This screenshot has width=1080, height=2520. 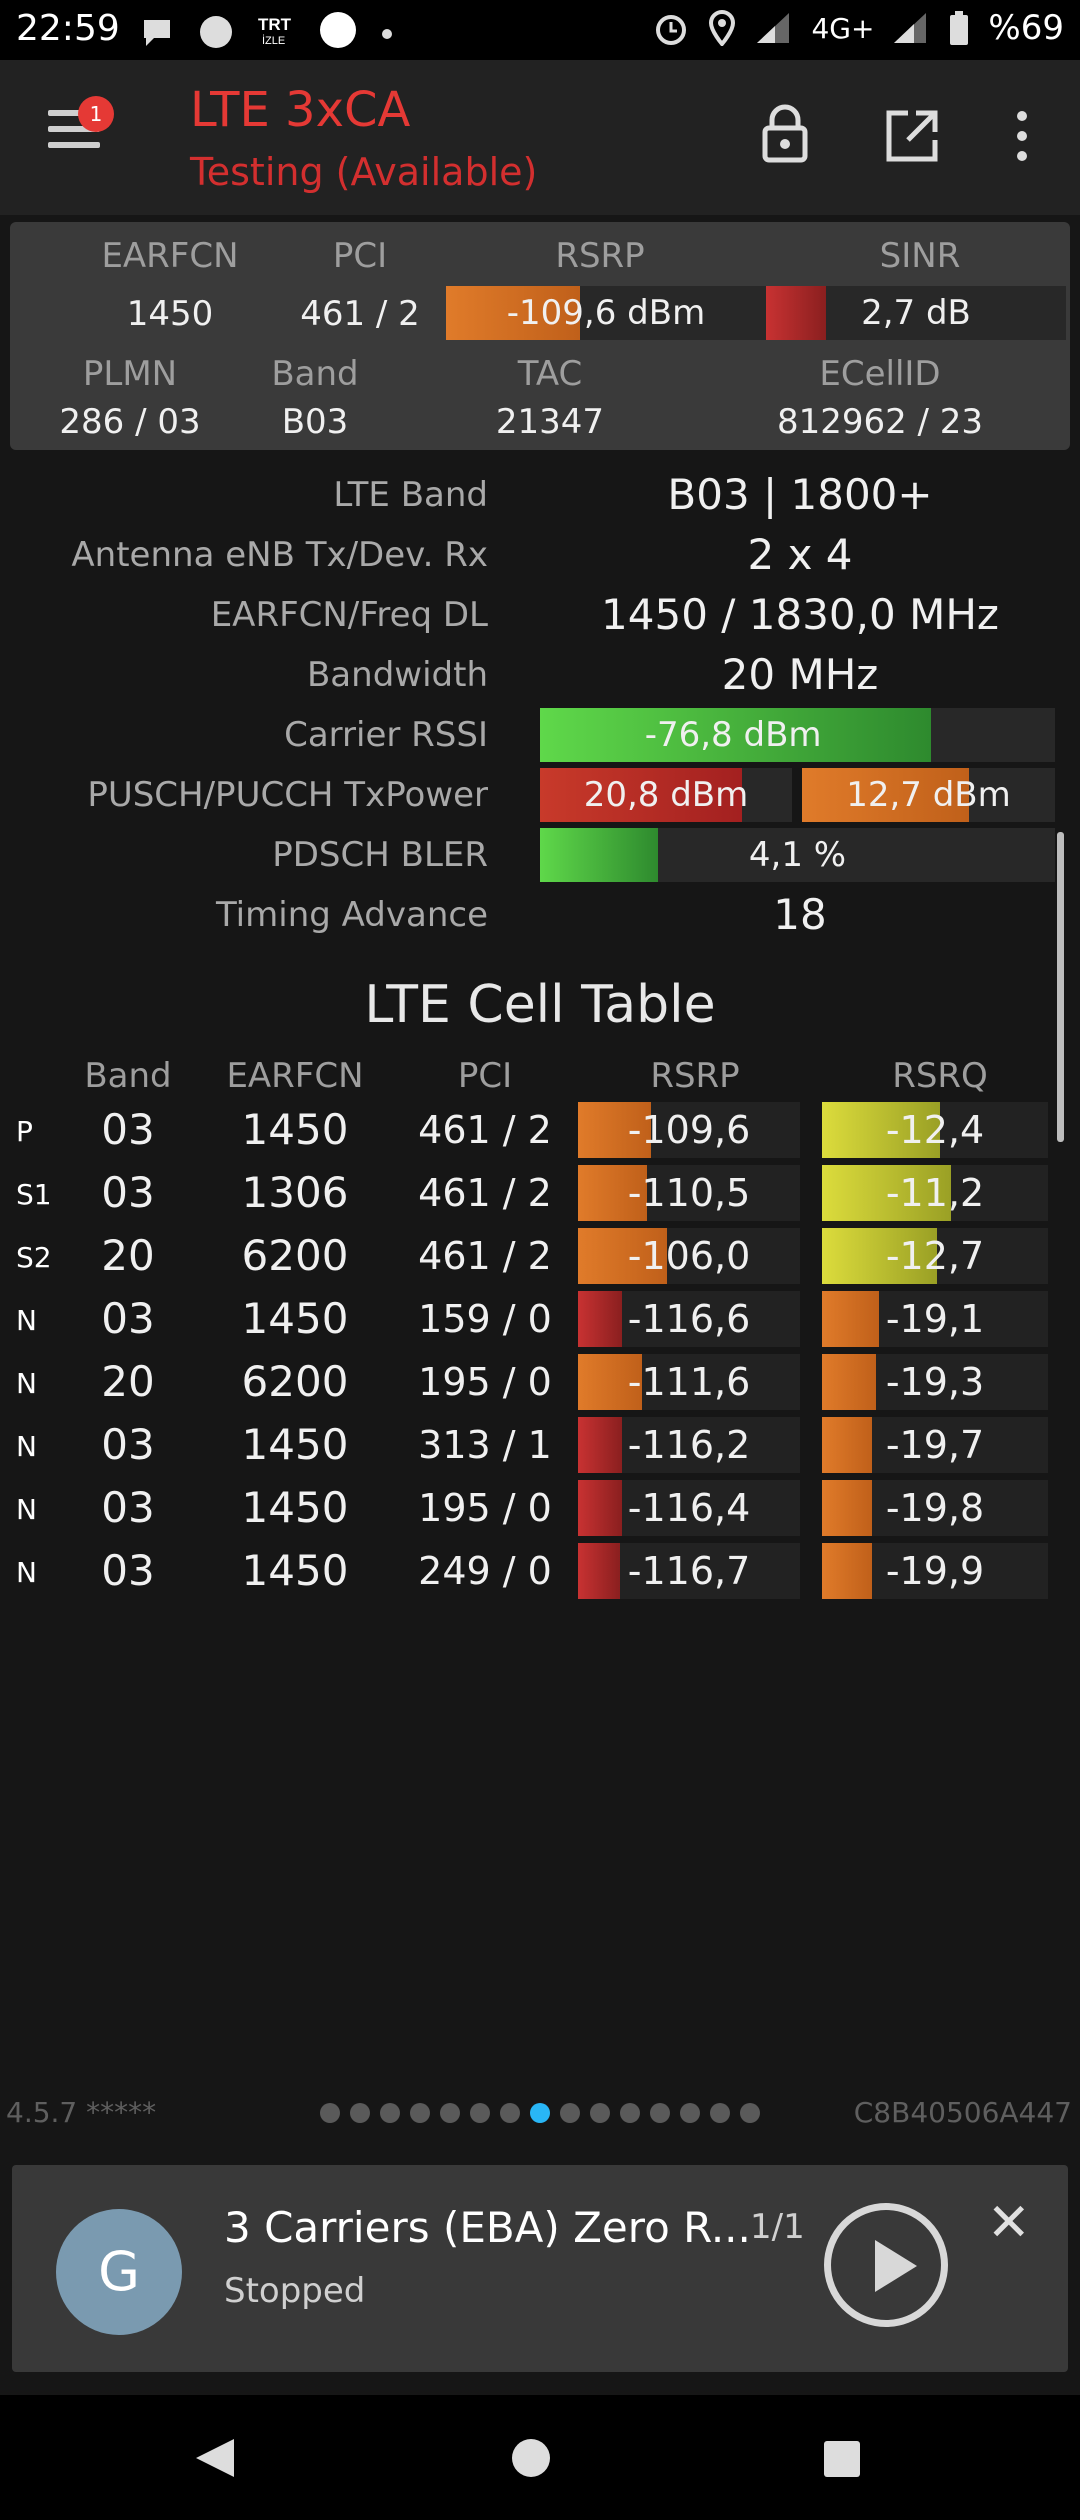 What do you see at coordinates (157, 33) in the screenshot?
I see `chat-icon` at bounding box center [157, 33].